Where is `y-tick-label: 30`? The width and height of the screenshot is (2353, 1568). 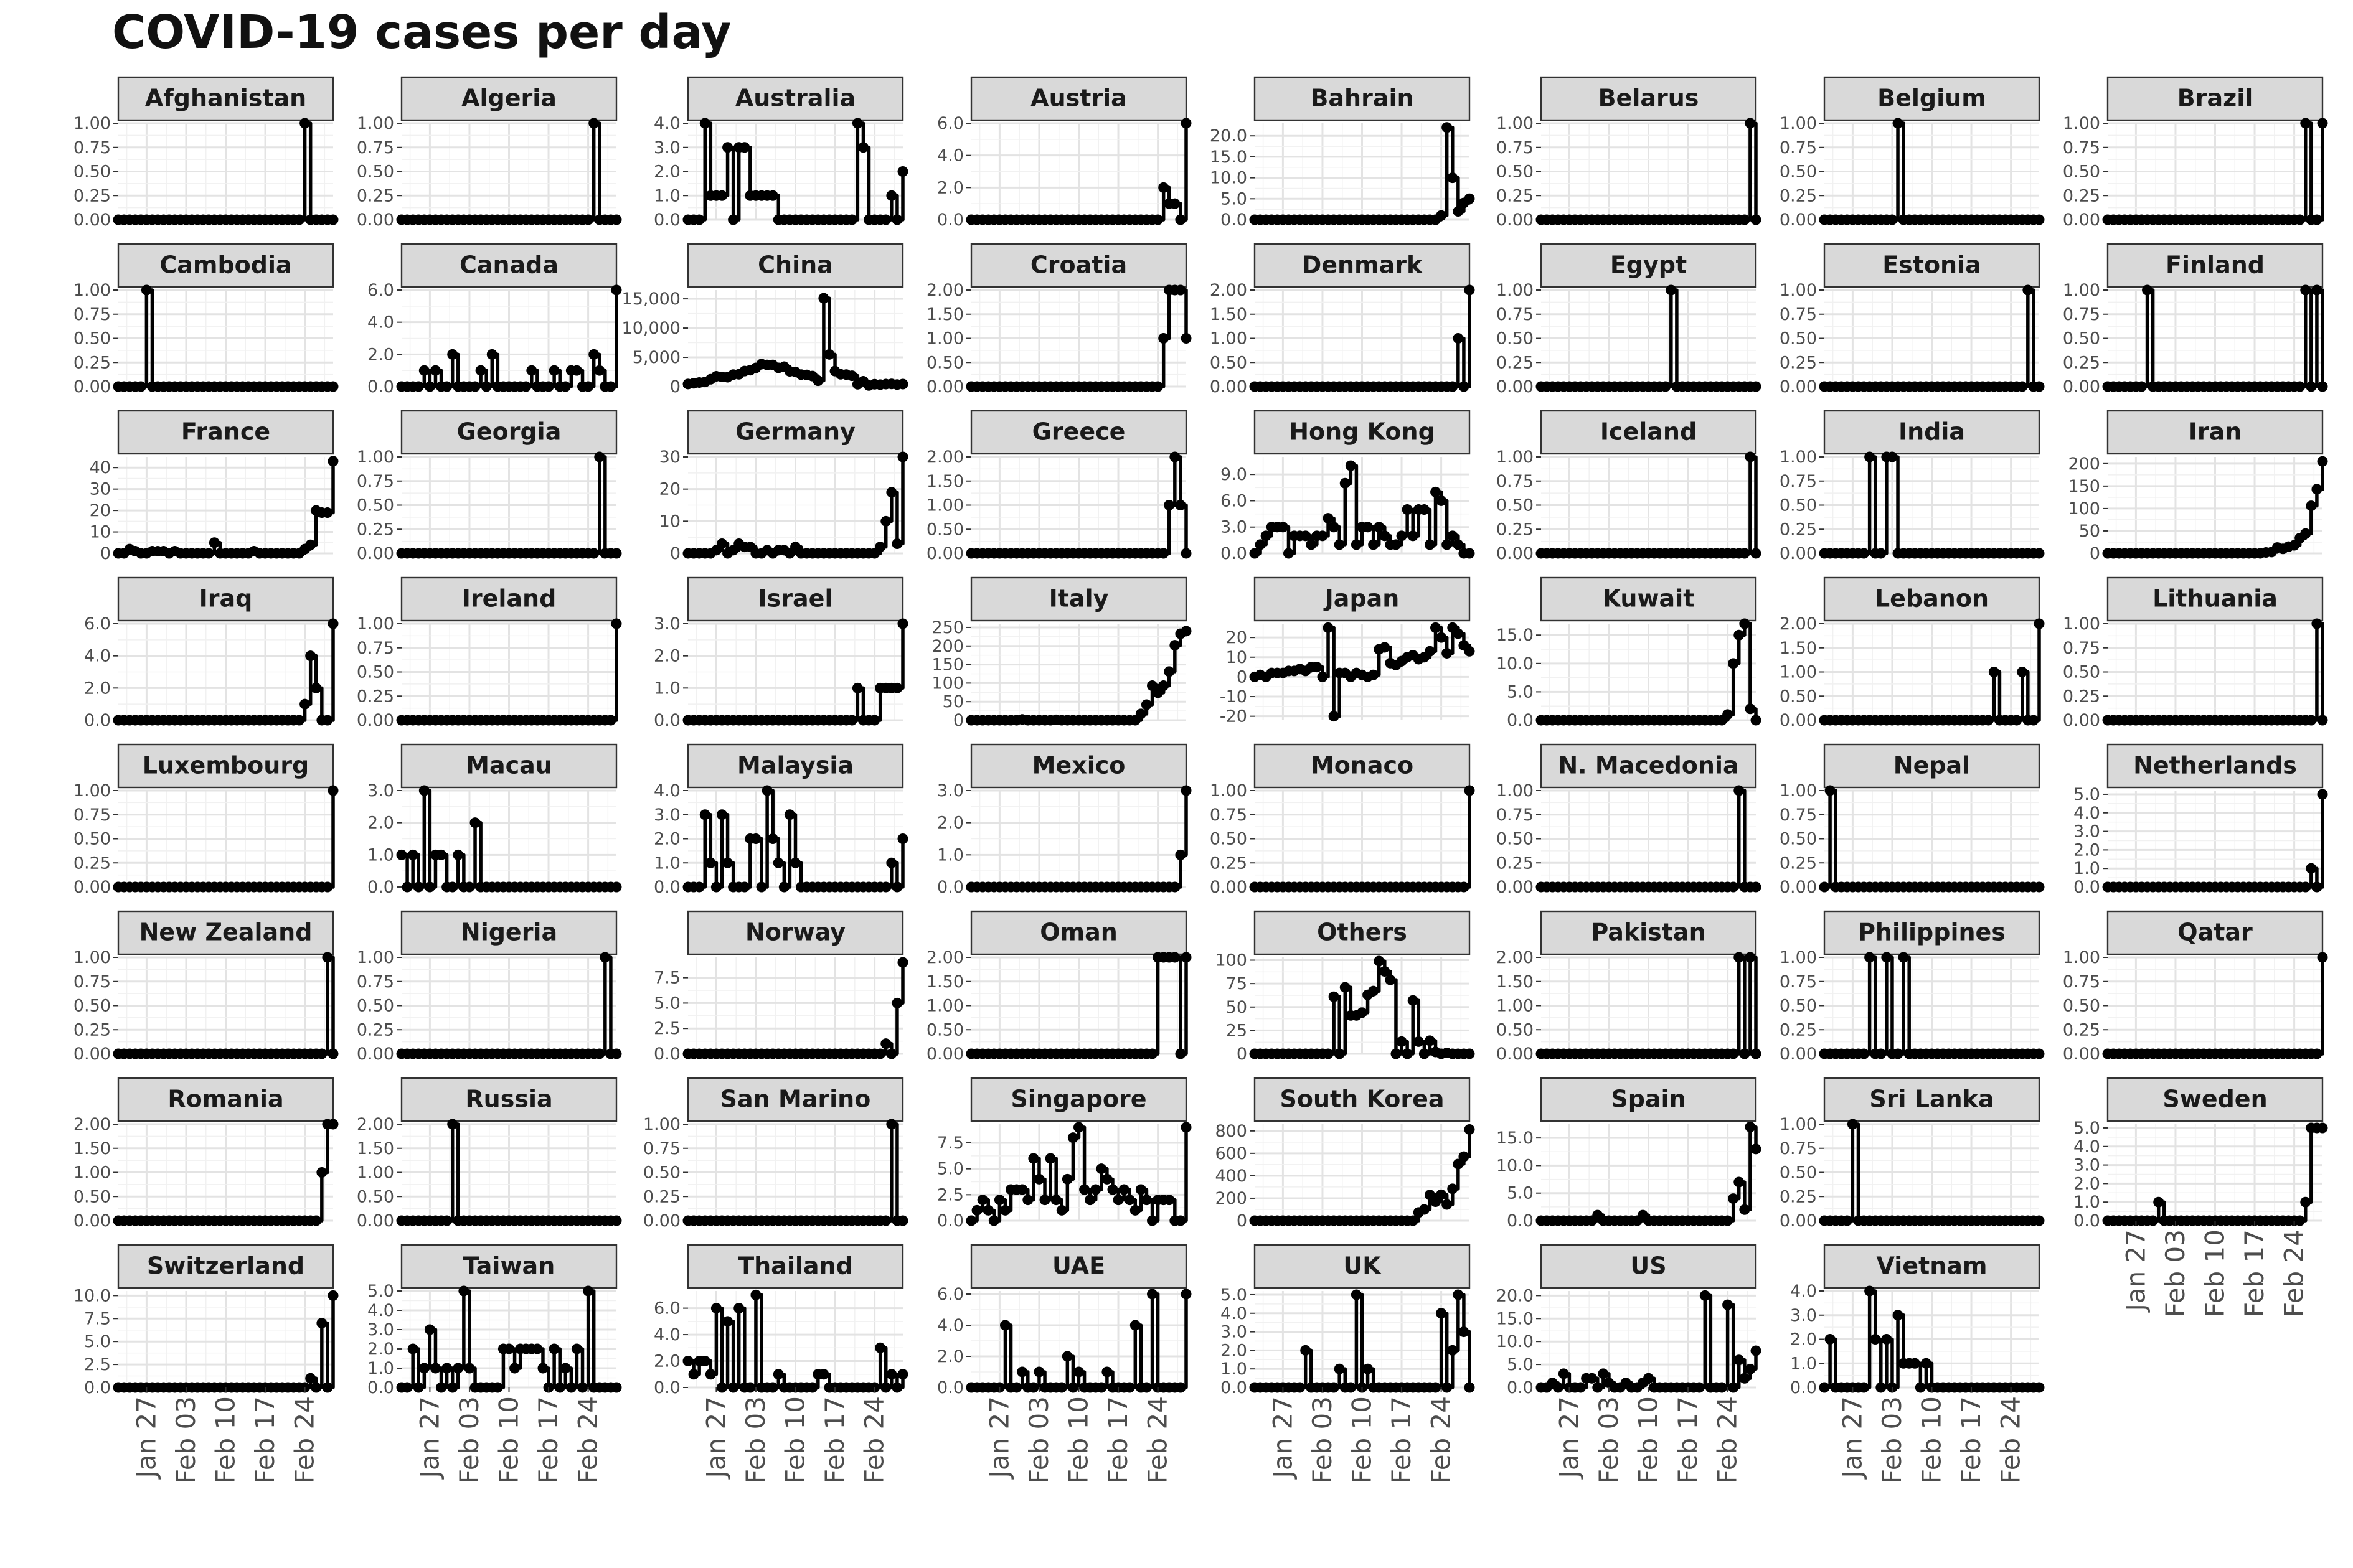
y-tick-label: 30 is located at coordinates (100, 489).